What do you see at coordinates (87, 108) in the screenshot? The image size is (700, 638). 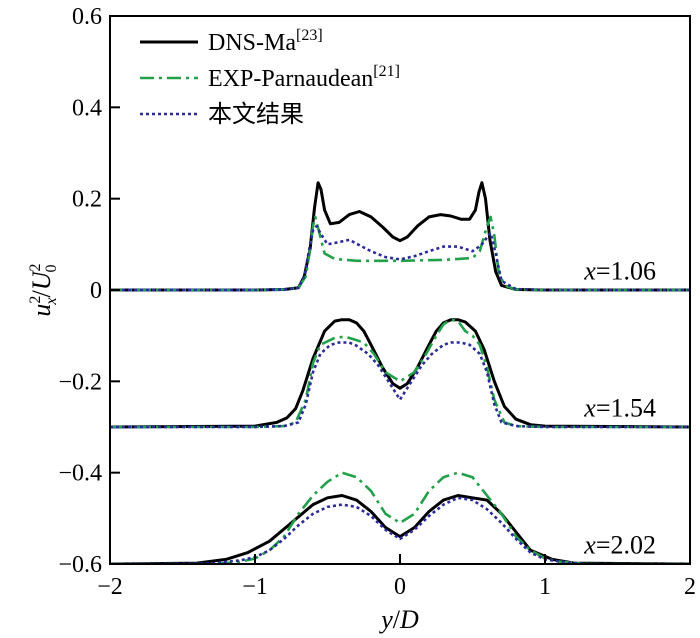 I see `y-tick-label: 0.4` at bounding box center [87, 108].